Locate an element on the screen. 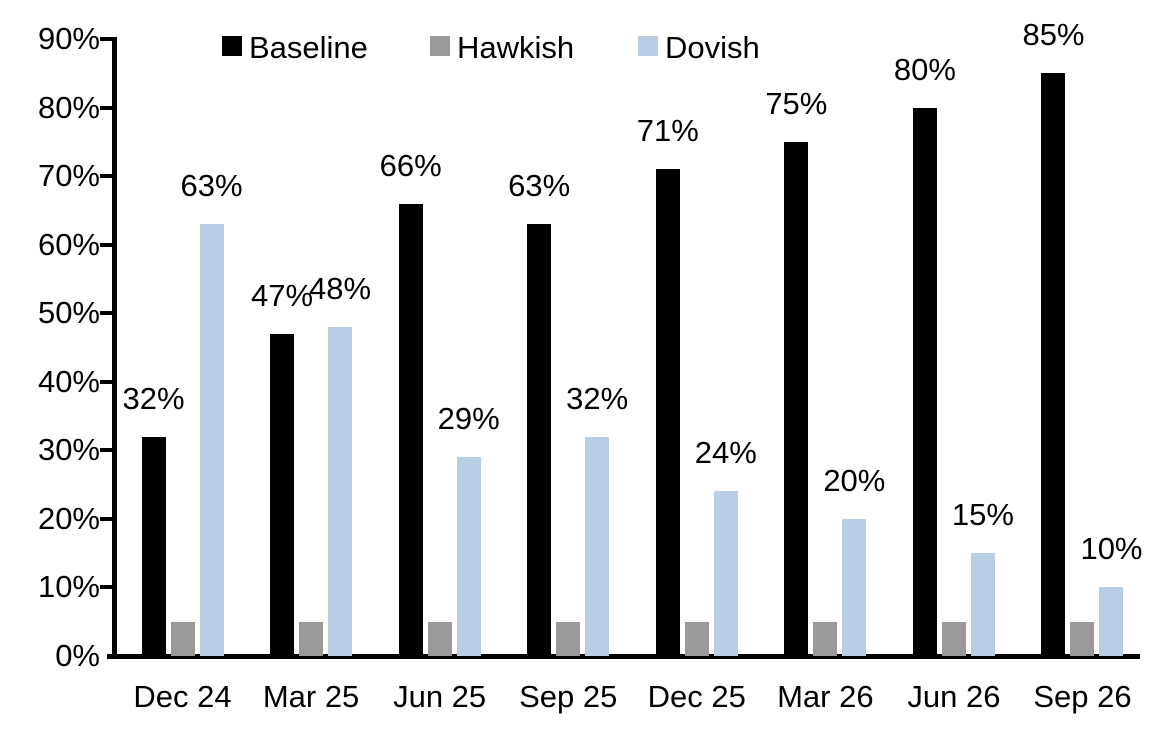 This screenshot has height=729, width=1152. y-axis-line is located at coordinates (114, 348).